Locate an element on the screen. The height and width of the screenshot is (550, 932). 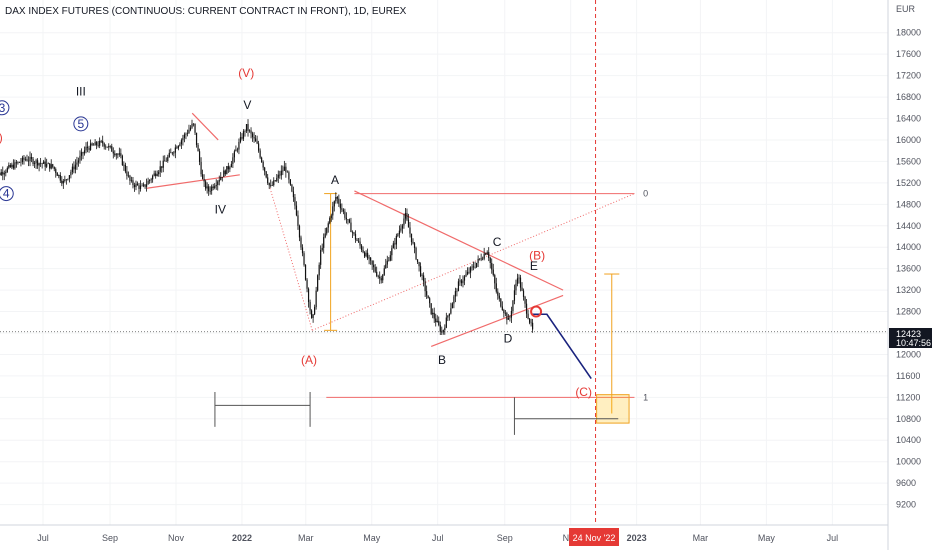
y-tick-label: 10400 is located at coordinates (908, 440).